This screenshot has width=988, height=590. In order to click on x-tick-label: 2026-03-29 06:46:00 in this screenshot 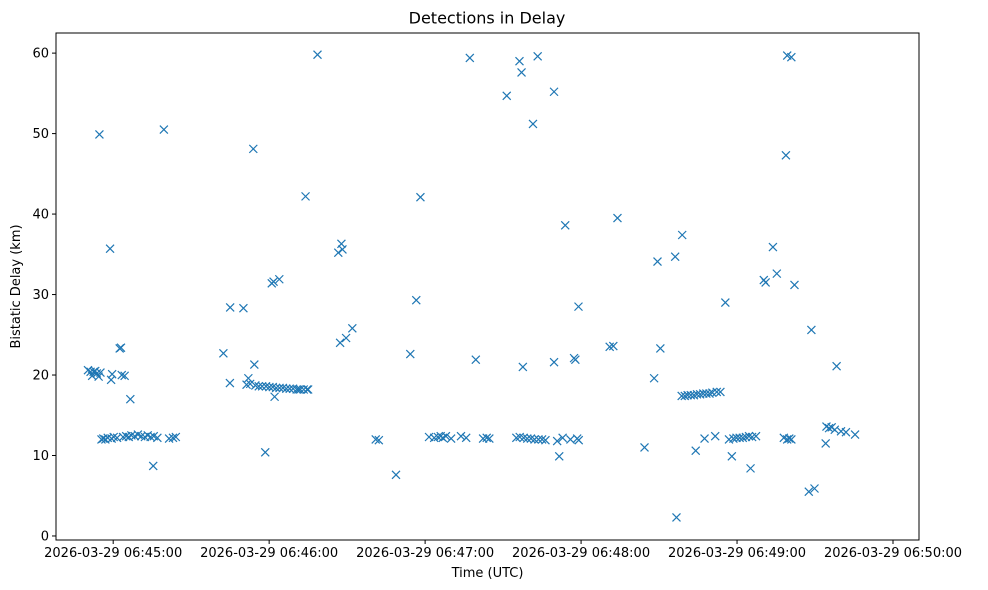, I will do `click(269, 553)`.